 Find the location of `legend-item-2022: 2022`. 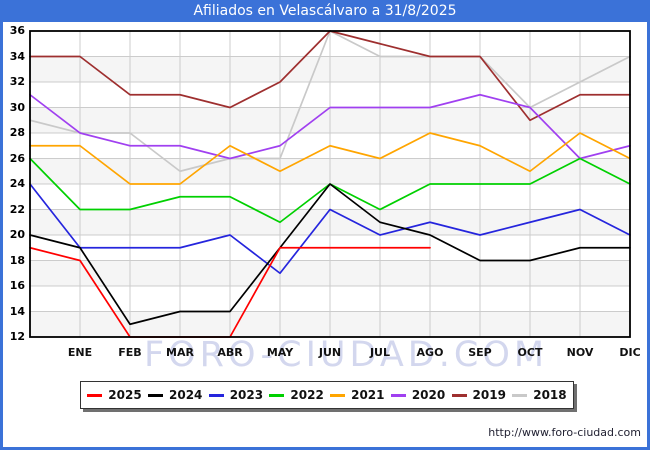

legend-item-2022: 2022 is located at coordinates (296, 395).